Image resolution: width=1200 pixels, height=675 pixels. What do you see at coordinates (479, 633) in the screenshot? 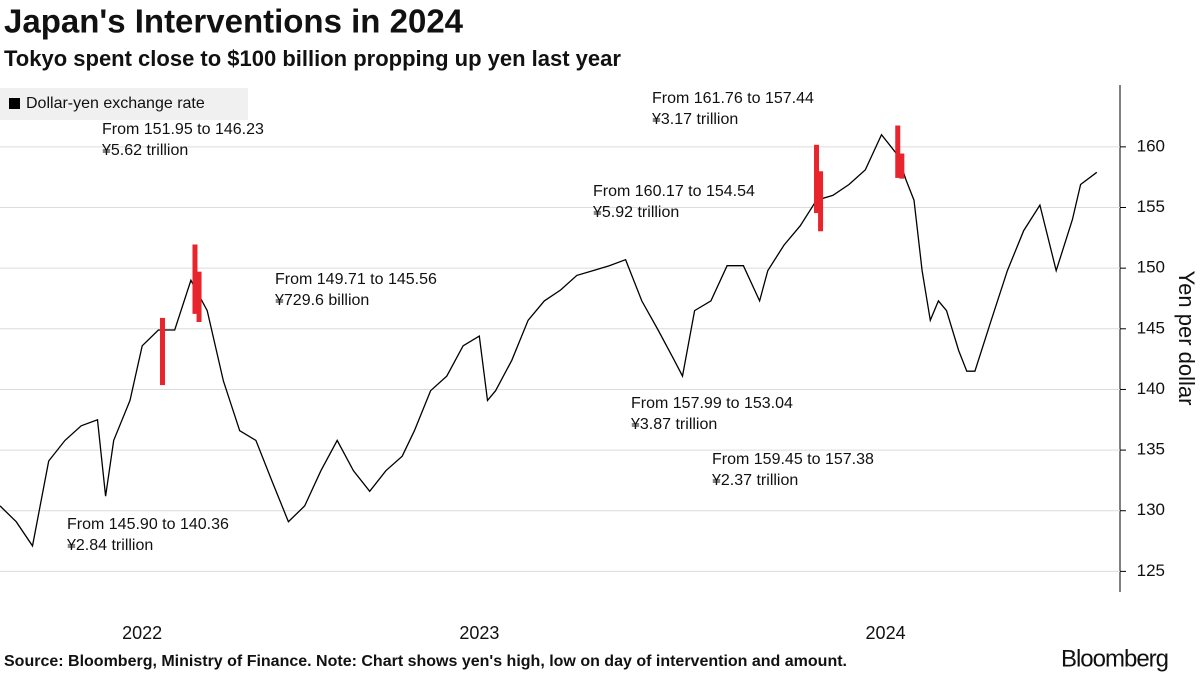
I see `x-tick-label: 2023` at bounding box center [479, 633].